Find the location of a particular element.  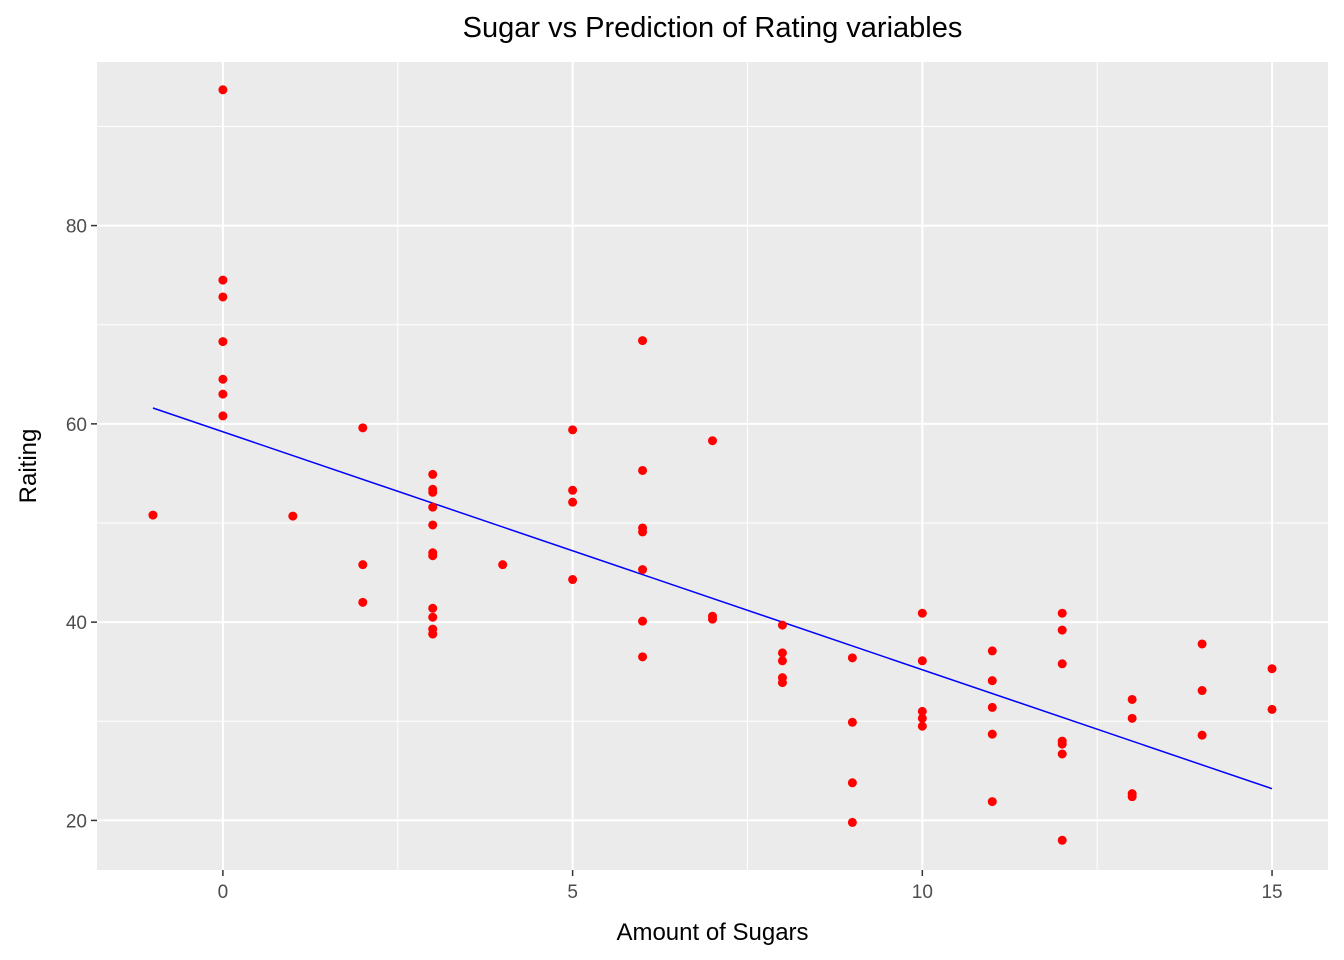

x-tick-label: 10 is located at coordinates (922, 892).